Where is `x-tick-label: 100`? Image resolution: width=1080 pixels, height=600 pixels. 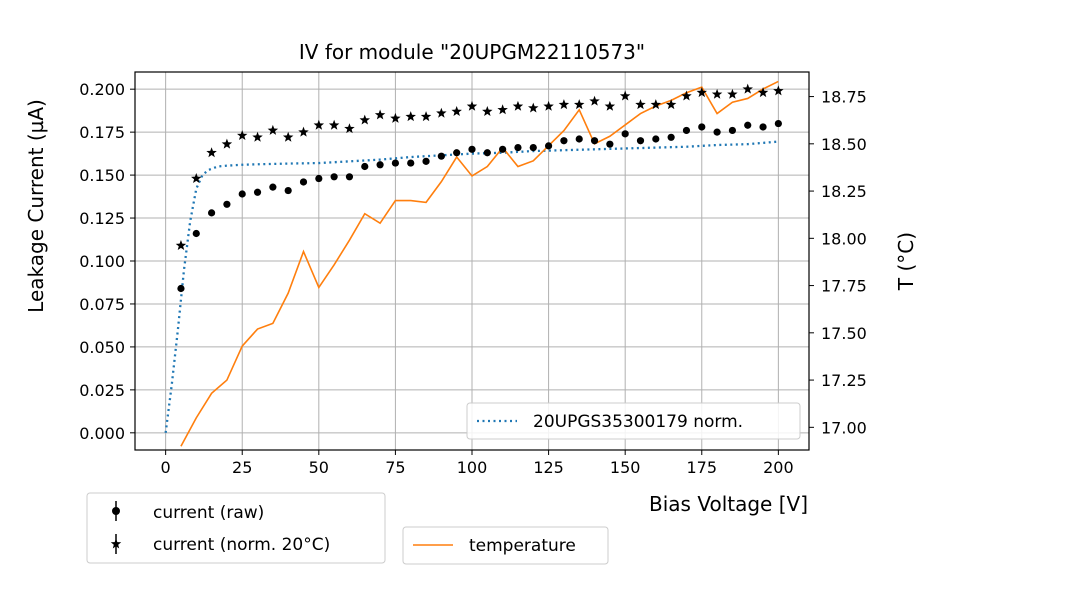
x-tick-label: 100 is located at coordinates (472, 467).